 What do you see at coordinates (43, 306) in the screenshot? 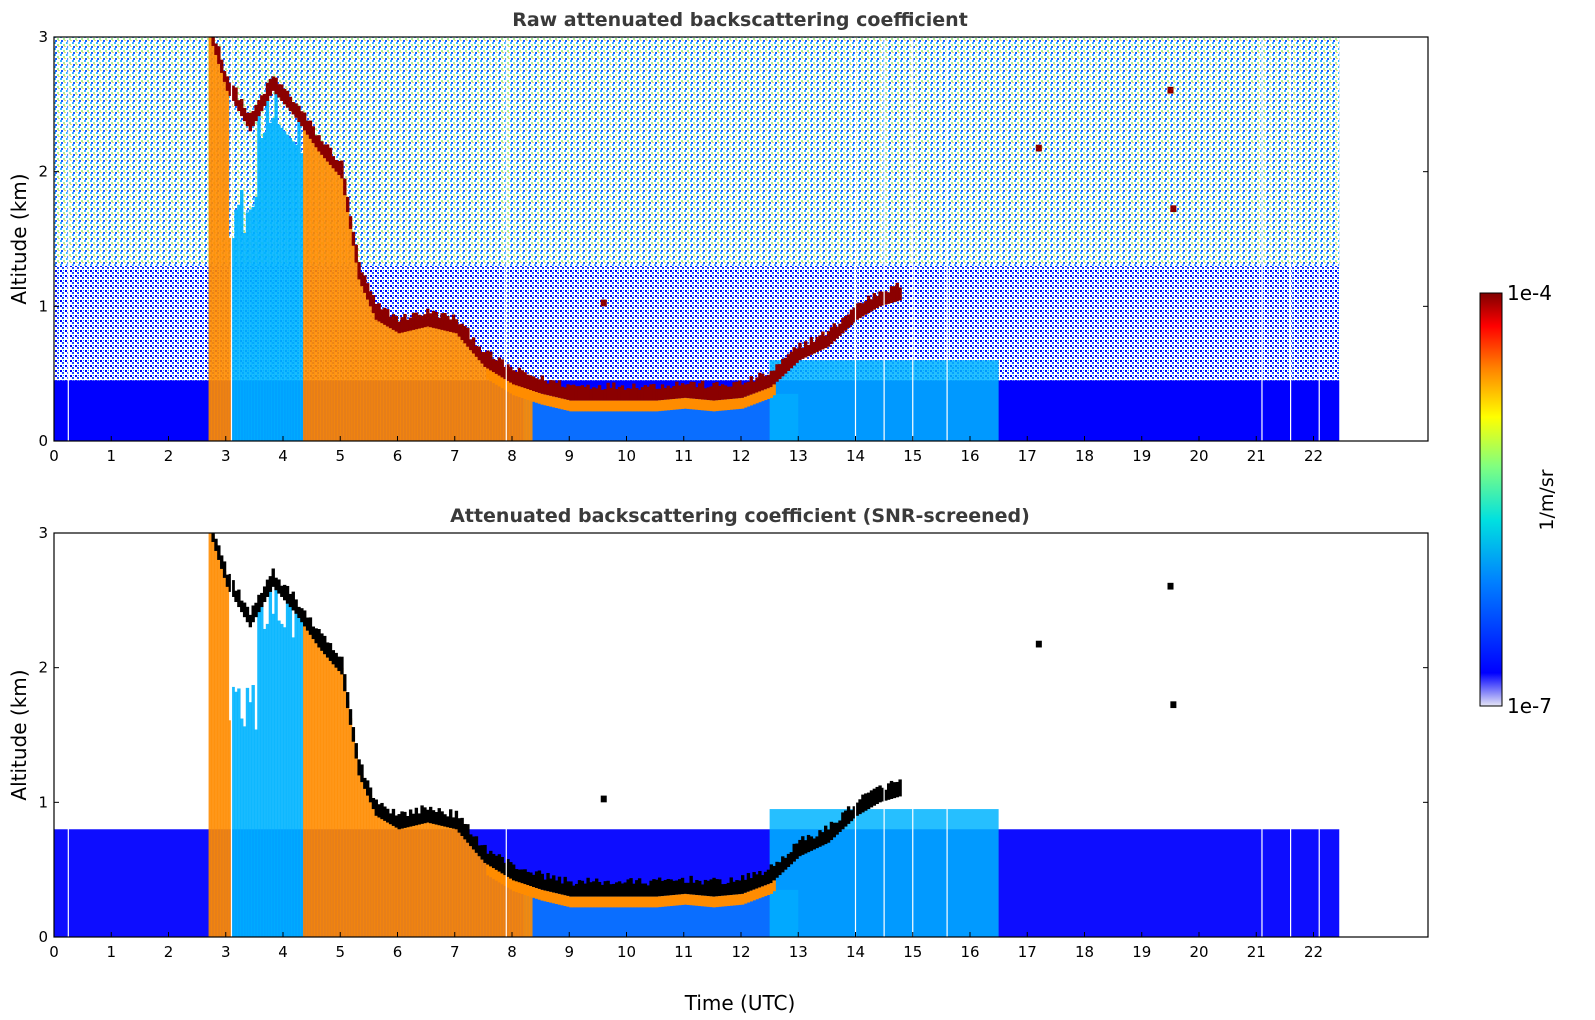
I see `y-tick-label: 1` at bounding box center [43, 306].